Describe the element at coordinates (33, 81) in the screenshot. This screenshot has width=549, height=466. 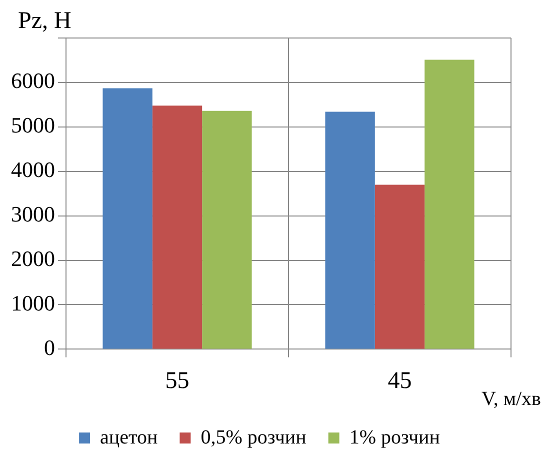
I see `y-tick-label: 6000` at that location.